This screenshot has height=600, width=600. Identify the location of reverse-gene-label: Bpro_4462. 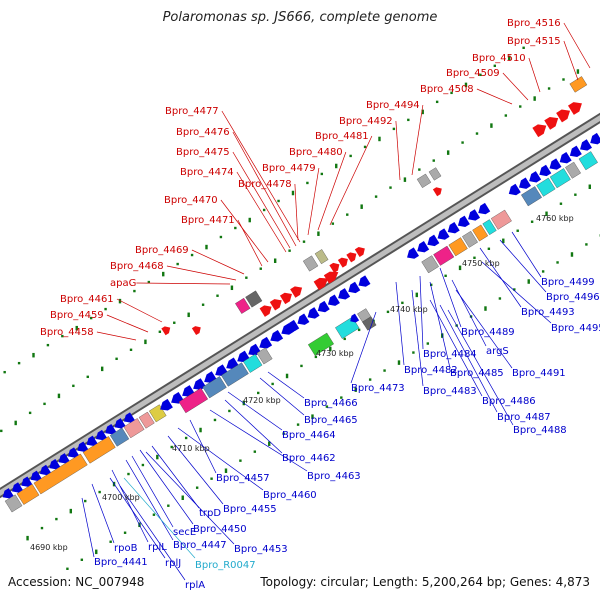
(309, 458).